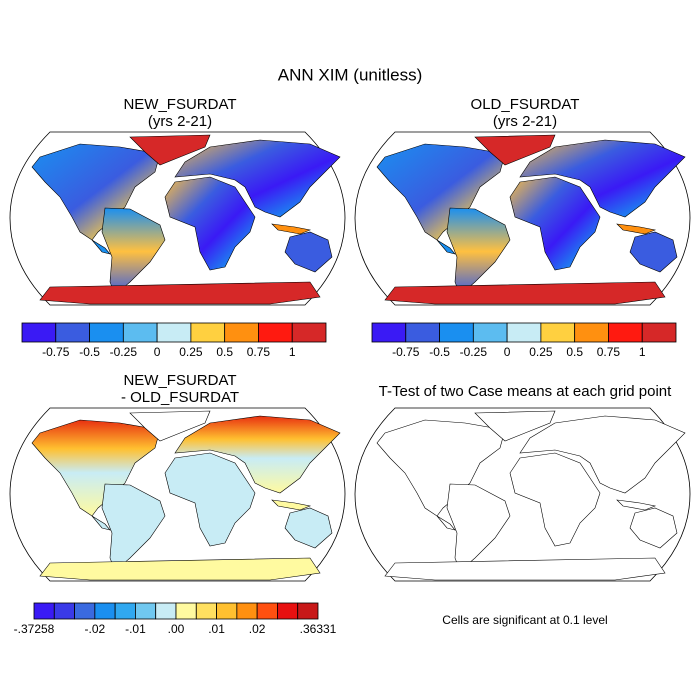  What do you see at coordinates (318, 629) in the screenshot?
I see `colorbar-label: .36331` at bounding box center [318, 629].